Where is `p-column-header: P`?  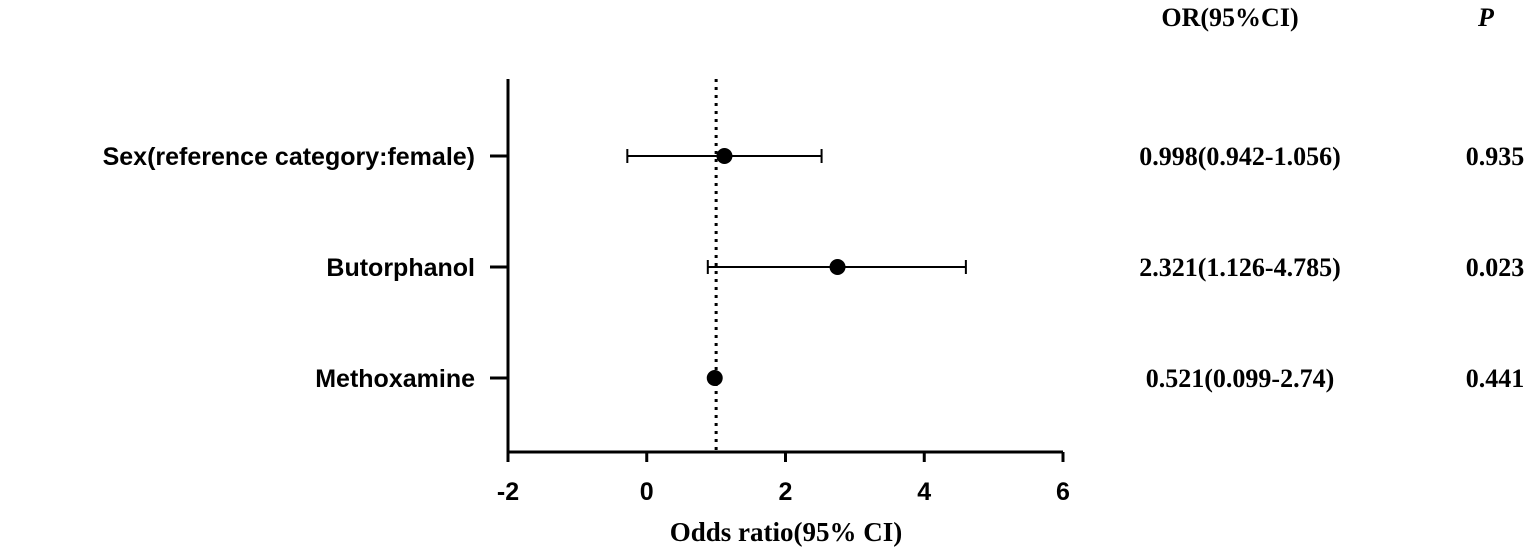 p-column-header: P is located at coordinates (1486, 17).